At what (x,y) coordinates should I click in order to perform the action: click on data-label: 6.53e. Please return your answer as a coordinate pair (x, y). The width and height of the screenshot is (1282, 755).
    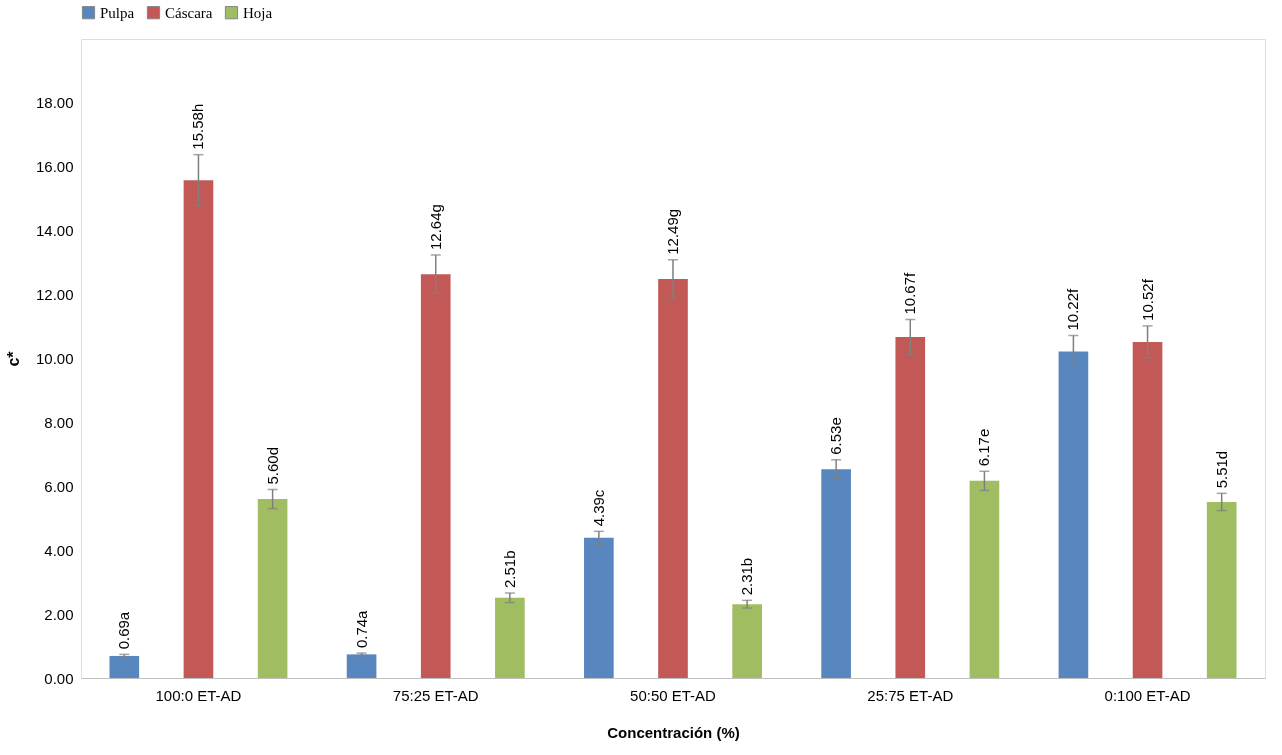
    Looking at the image, I should click on (836, 436).